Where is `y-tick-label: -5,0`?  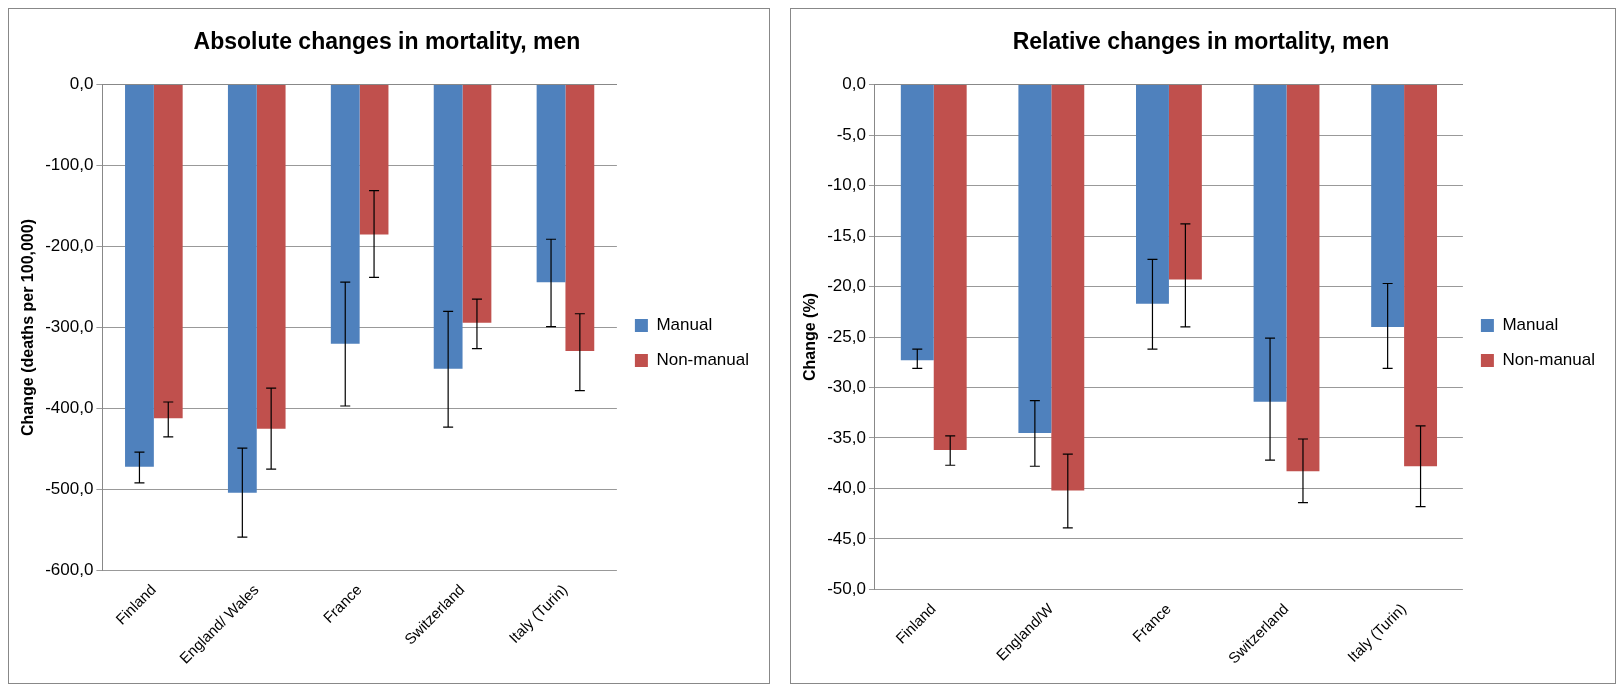
y-tick-label: -5,0 is located at coordinates (851, 134).